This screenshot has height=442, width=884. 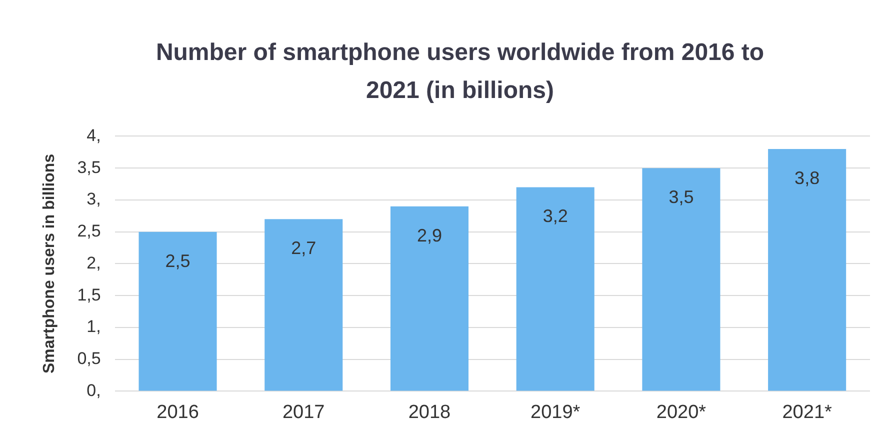 What do you see at coordinates (460, 72) in the screenshot?
I see `chart-title: Number of smartphone users worldwide from 2016 to 2021 (in billions)` at bounding box center [460, 72].